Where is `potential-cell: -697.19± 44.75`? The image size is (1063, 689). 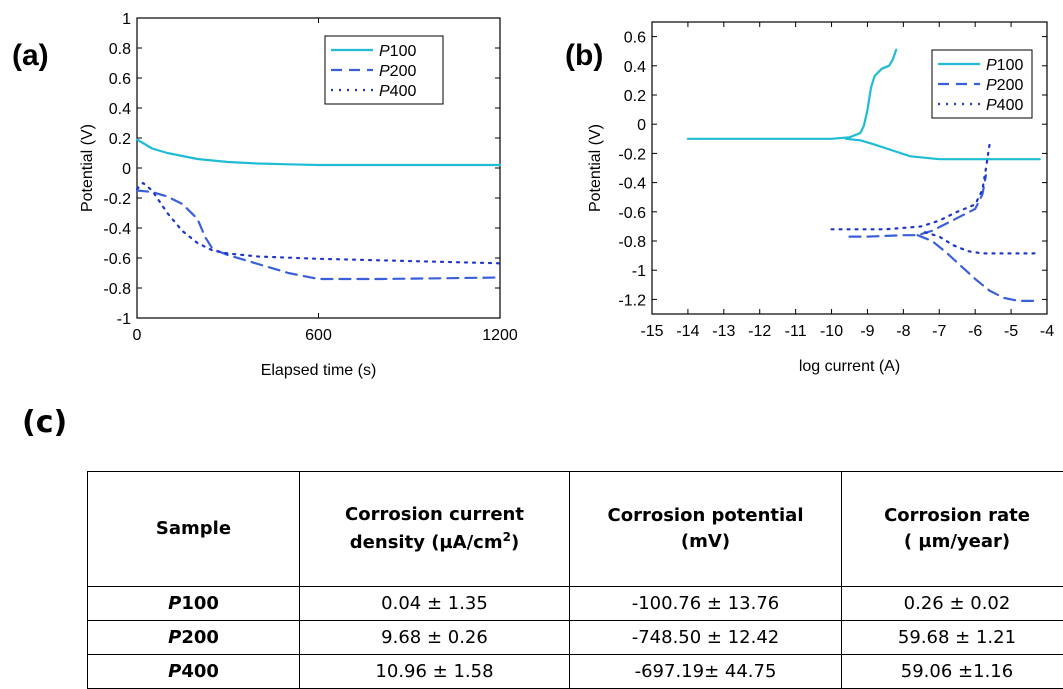 potential-cell: -697.19± 44.75 is located at coordinates (706, 672).